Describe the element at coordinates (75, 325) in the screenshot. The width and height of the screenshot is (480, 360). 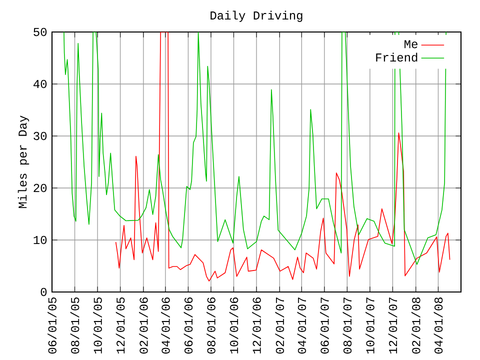
I see `x-tick-label: 08/01/05` at that location.